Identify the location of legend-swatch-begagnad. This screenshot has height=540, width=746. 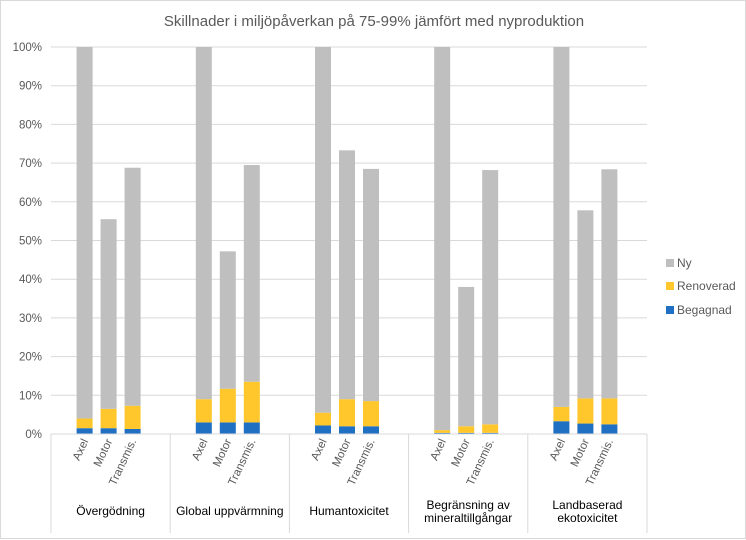
(670, 310).